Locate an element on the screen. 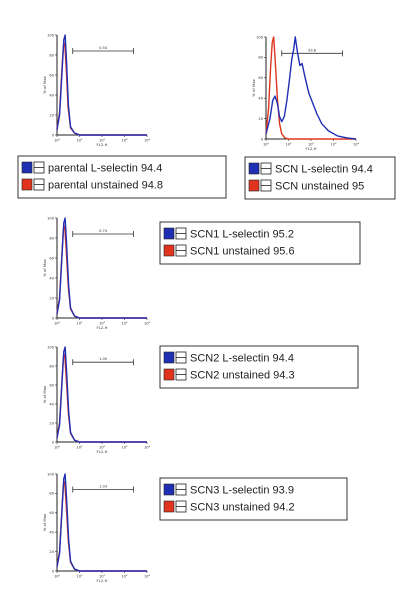 The image size is (407, 596). legend-item: SCN L-selectin 94.4 is located at coordinates (310, 169).